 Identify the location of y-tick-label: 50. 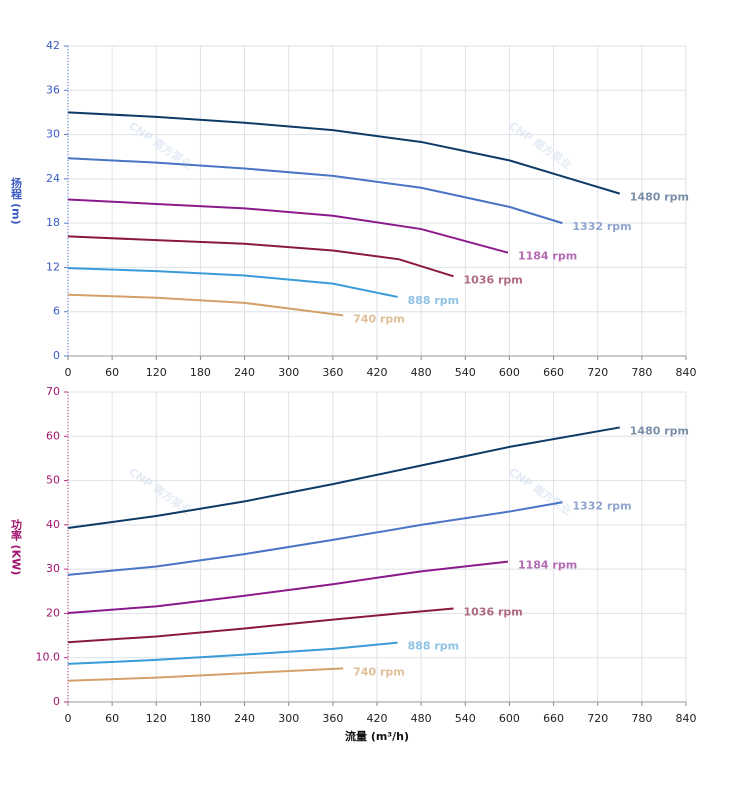
(53, 480).